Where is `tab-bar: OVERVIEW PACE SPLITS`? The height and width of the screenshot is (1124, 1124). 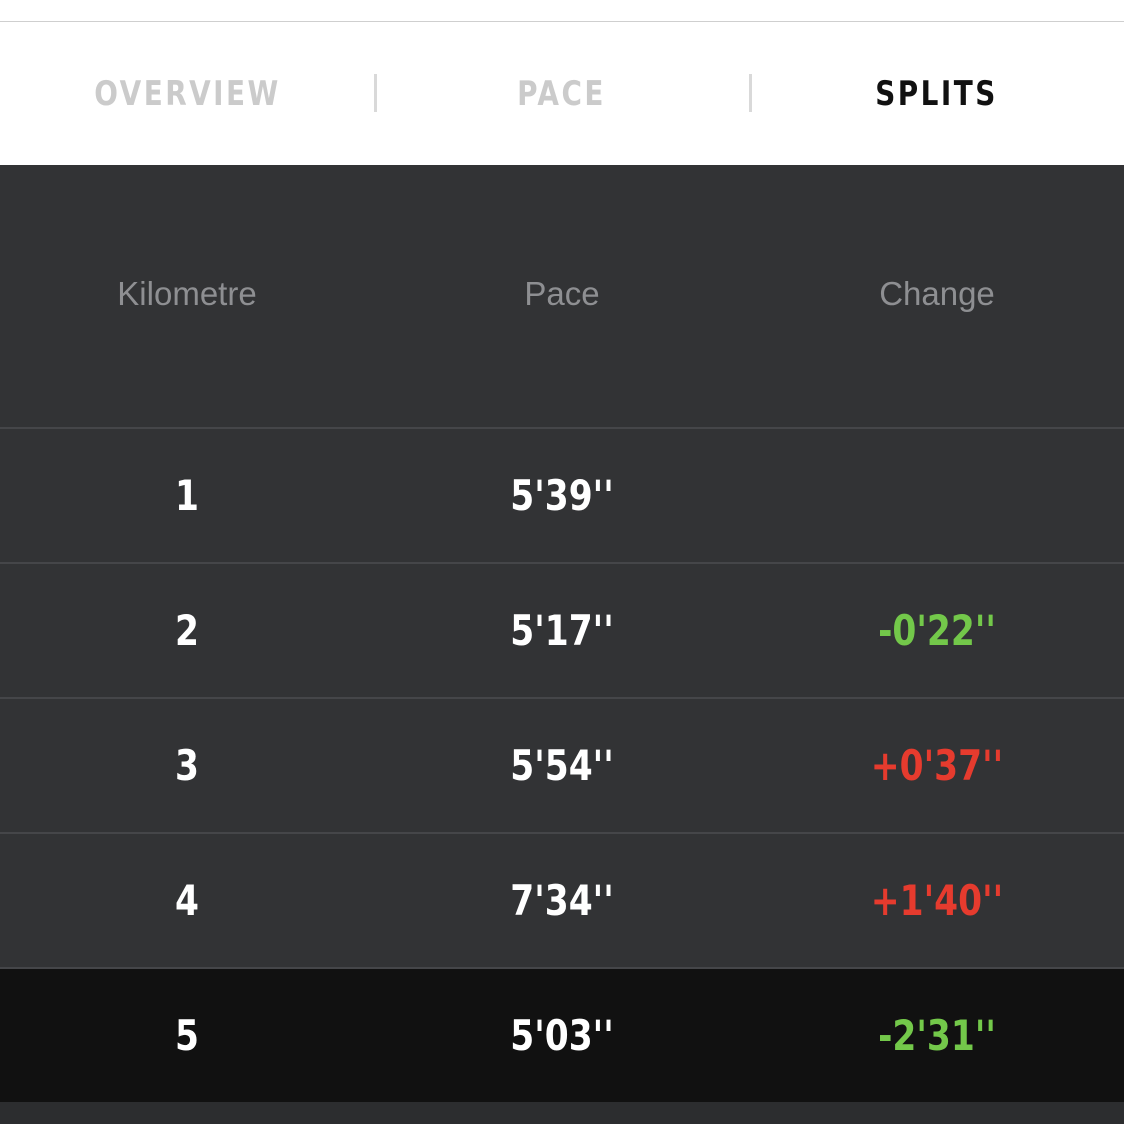 tab-bar: OVERVIEW PACE SPLITS is located at coordinates (562, 82).